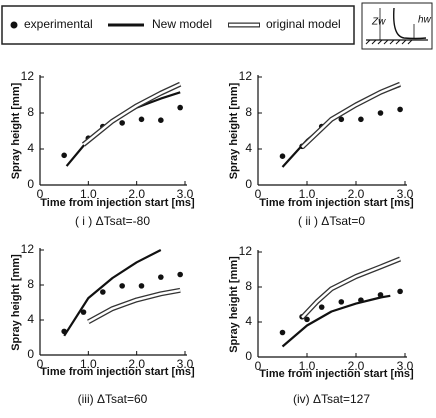 This screenshot has width=436, height=418. I want to click on panel-caption: ( i ) ΔTsat=-80, so click(112, 221).